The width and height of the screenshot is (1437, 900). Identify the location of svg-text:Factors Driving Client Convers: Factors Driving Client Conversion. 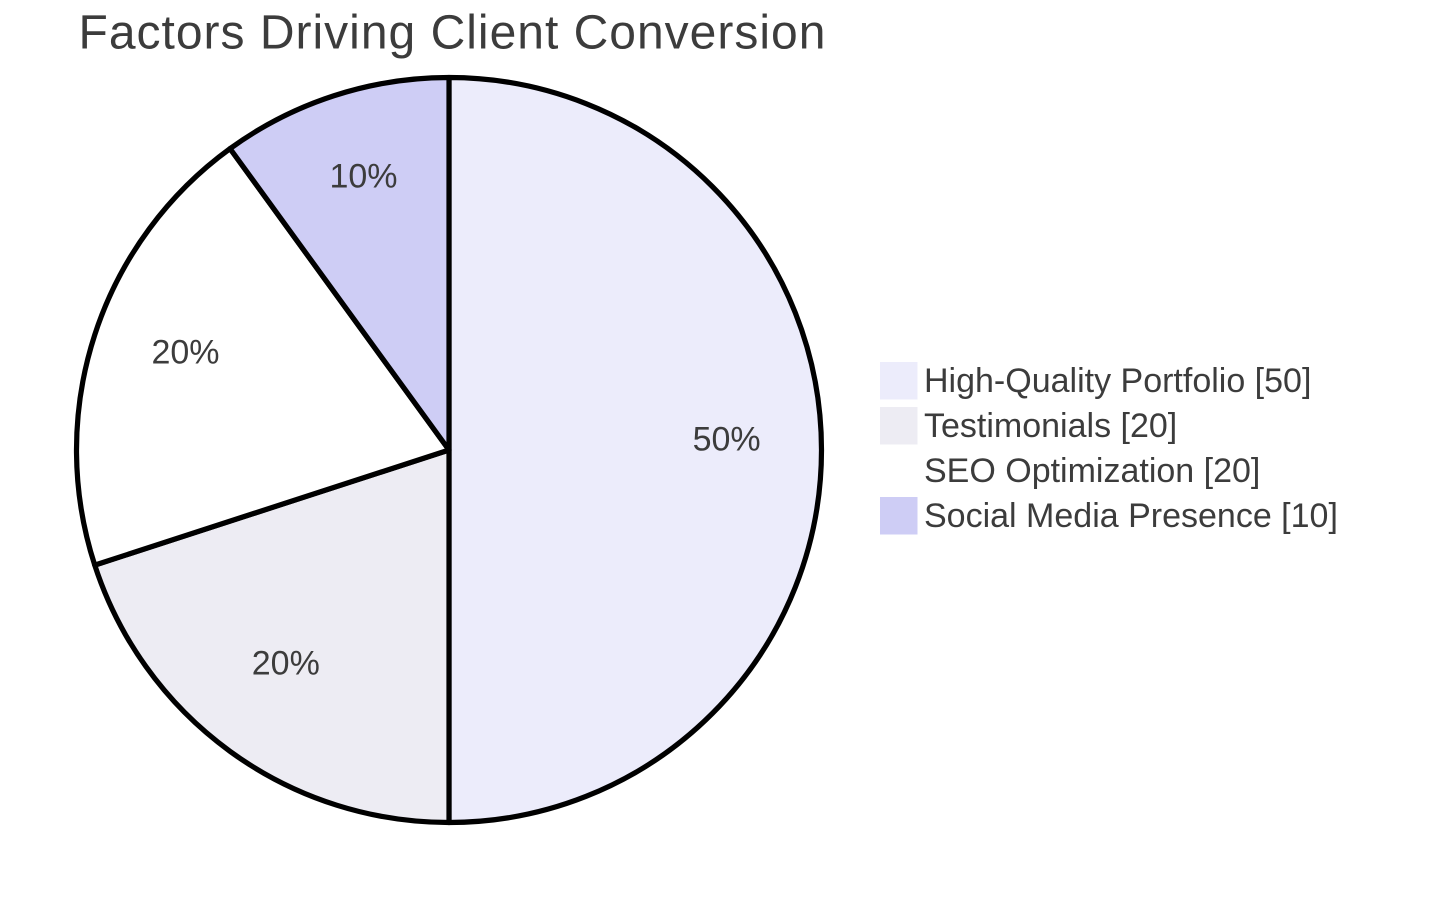
(453, 33).